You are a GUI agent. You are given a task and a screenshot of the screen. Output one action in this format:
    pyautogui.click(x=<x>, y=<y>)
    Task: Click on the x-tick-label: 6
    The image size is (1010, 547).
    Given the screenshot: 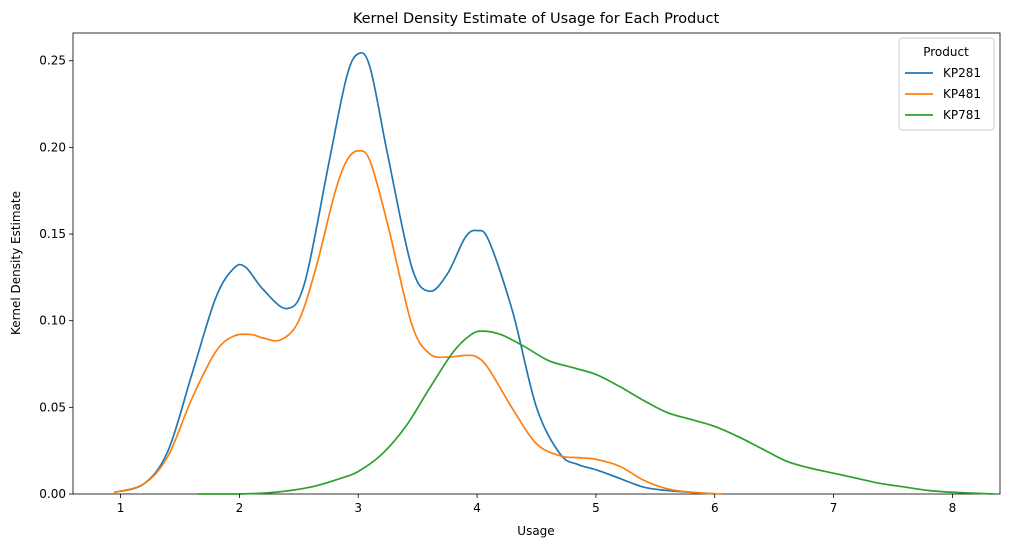 What is the action you would take?
    pyautogui.click(x=715, y=508)
    